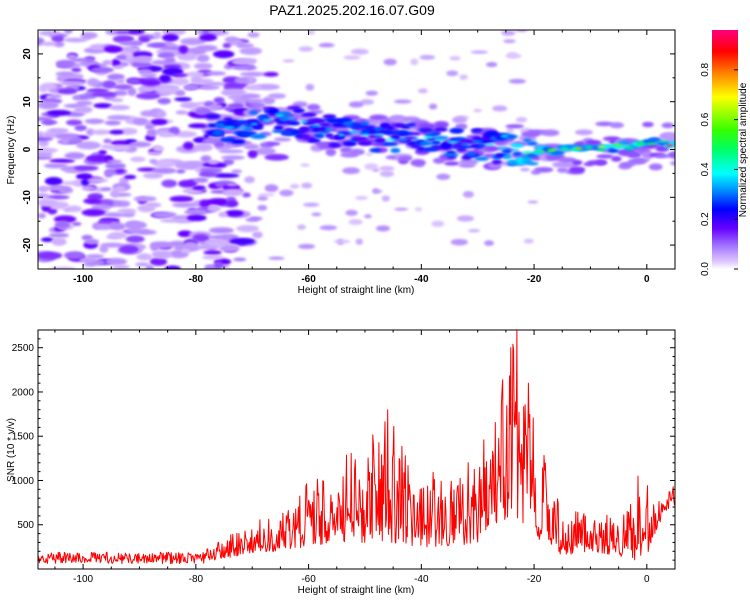  What do you see at coordinates (23, 348) in the screenshot?
I see `snr-y-tick-label: 2500` at bounding box center [23, 348].